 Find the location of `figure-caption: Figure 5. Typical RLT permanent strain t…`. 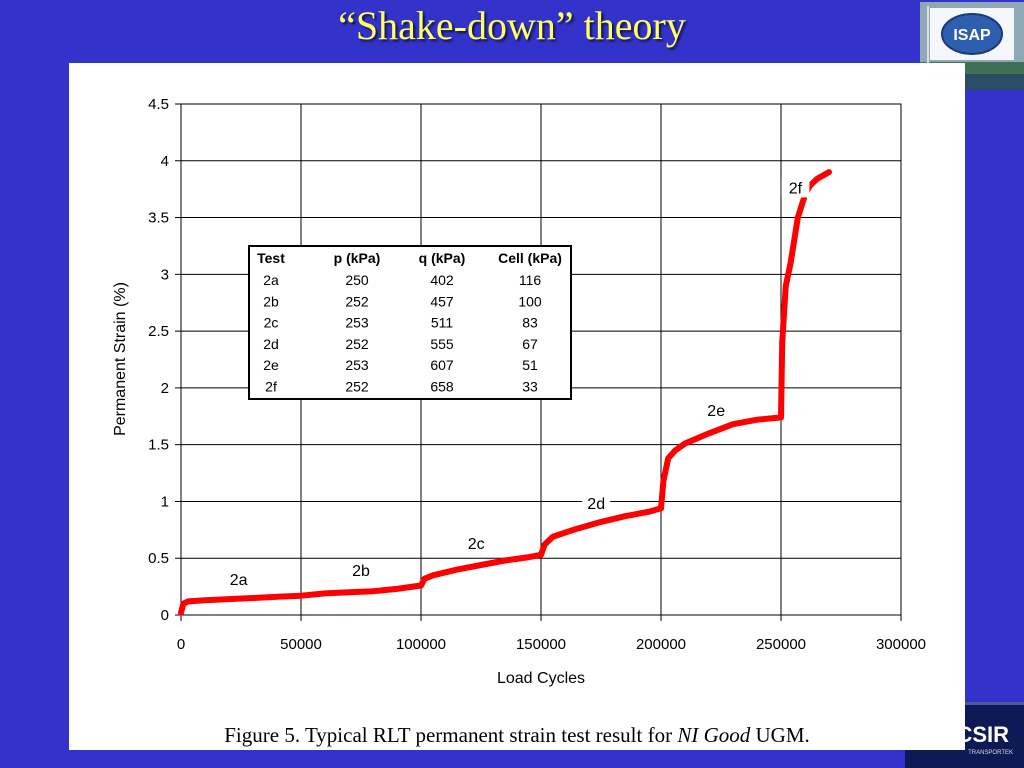

figure-caption: Figure 5. Typical RLT permanent strain t… is located at coordinates (517, 735).